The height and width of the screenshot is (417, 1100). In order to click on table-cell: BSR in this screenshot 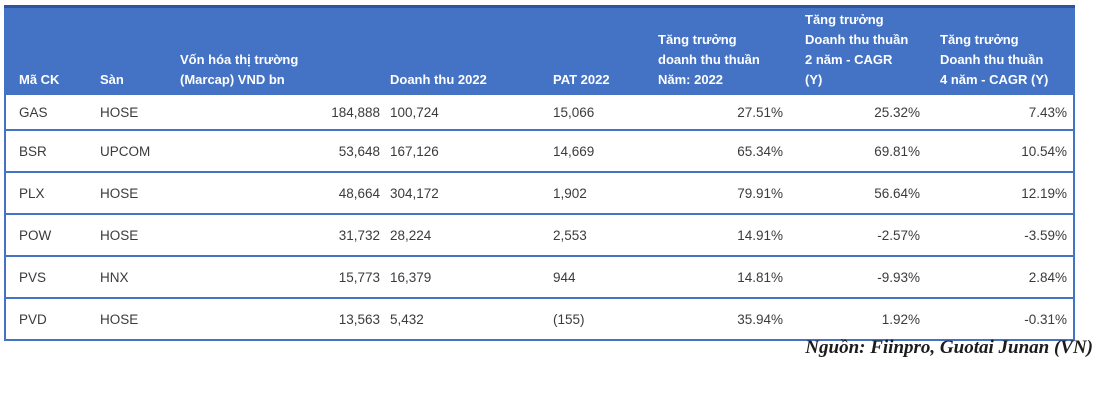, I will do `click(33, 151)`.